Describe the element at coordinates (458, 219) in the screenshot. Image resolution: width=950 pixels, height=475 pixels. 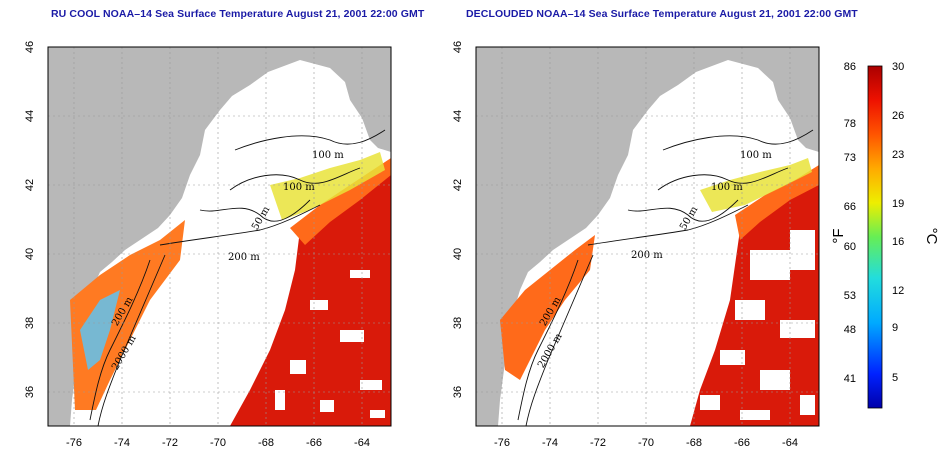
I see `right-y-axis: 36 38 40 42 44 46` at that location.